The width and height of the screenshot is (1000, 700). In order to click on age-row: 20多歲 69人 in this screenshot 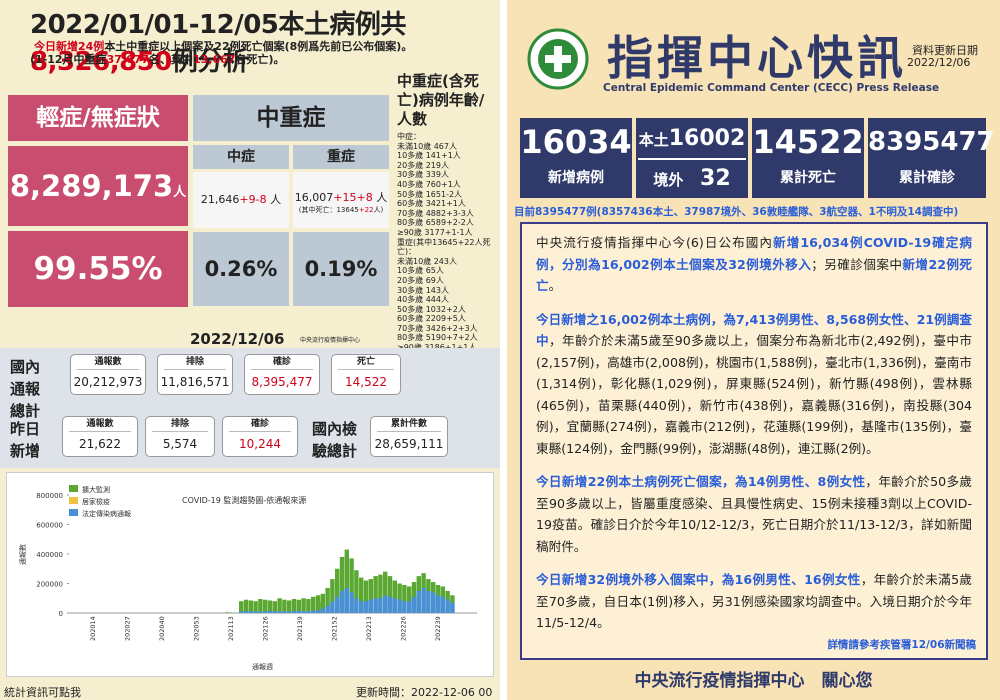, I will do `click(420, 280)`.